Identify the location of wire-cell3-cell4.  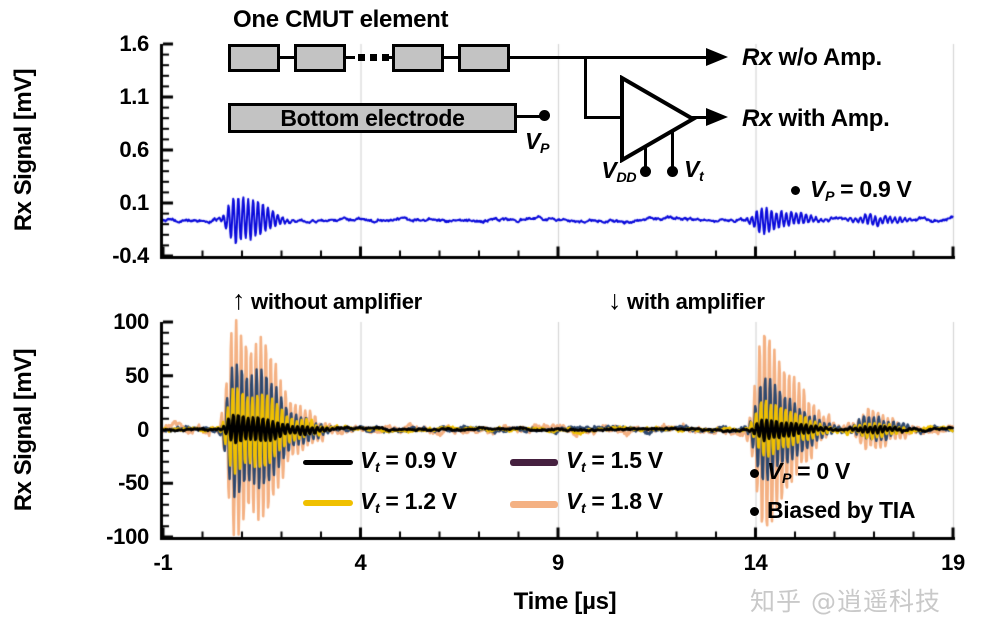
(451, 57).